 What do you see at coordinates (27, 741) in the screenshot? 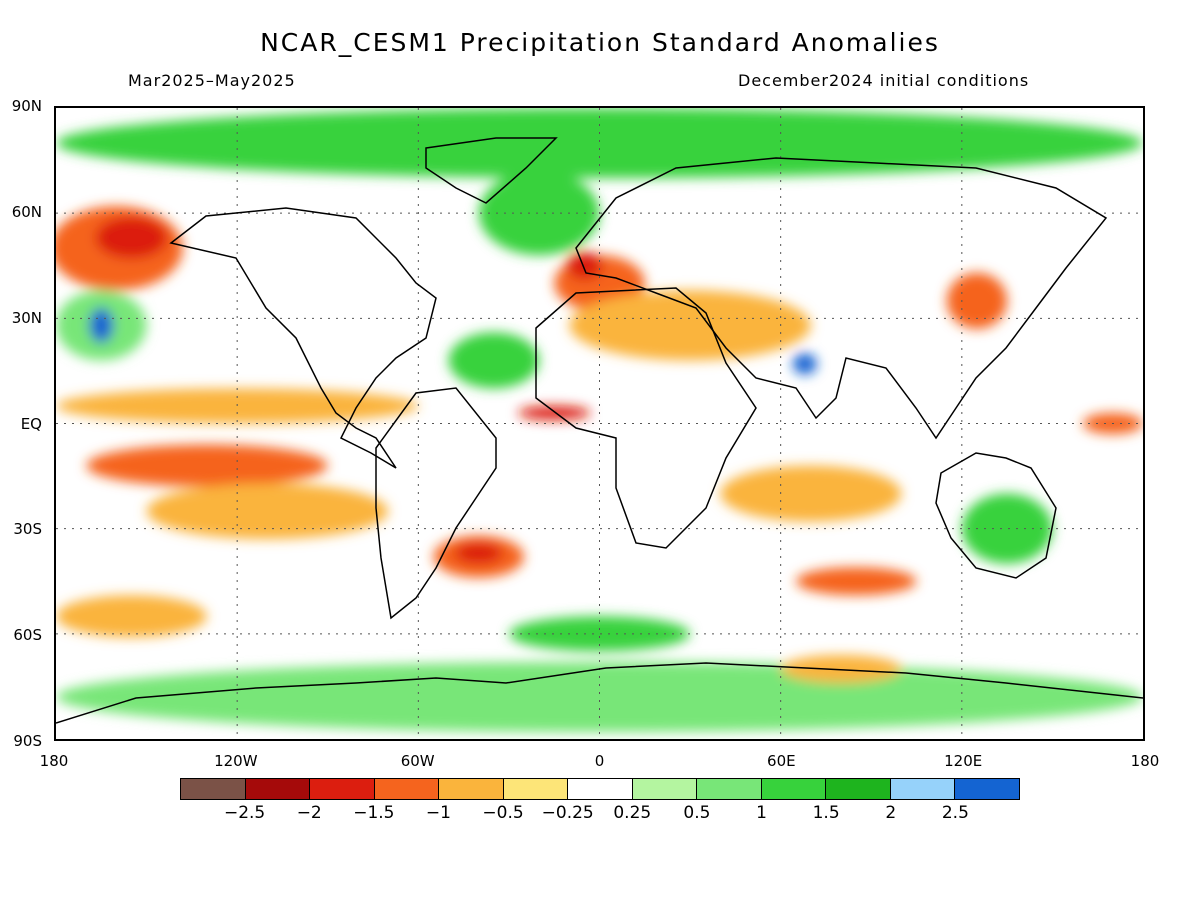
I see `lat-label: 90S` at bounding box center [27, 741].